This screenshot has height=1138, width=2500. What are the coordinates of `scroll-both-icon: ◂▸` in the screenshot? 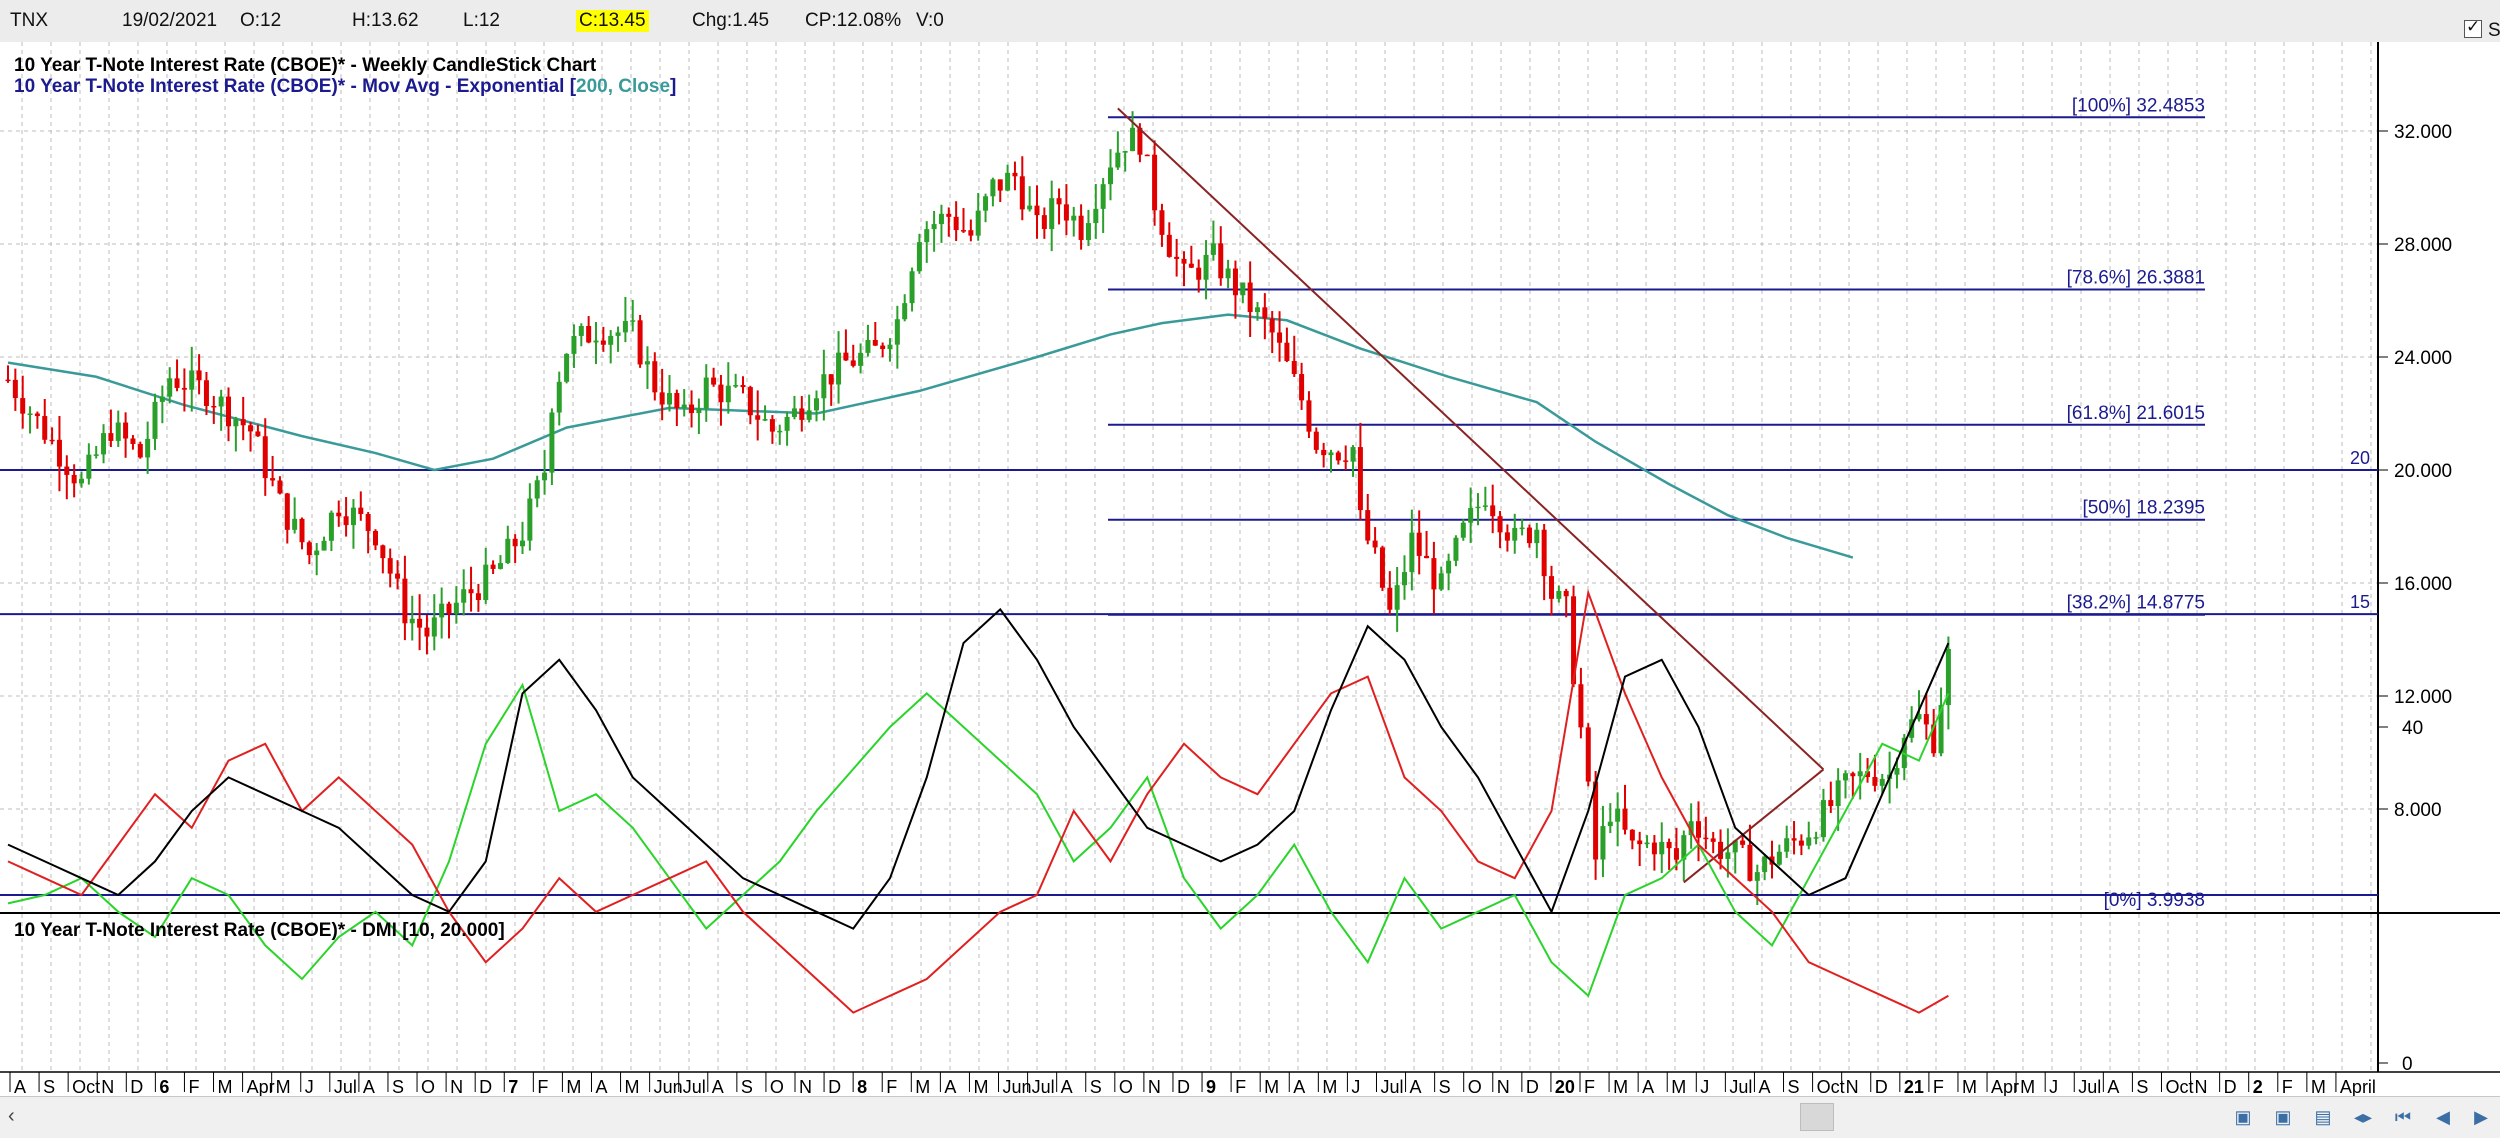 It's located at (2363, 1117).